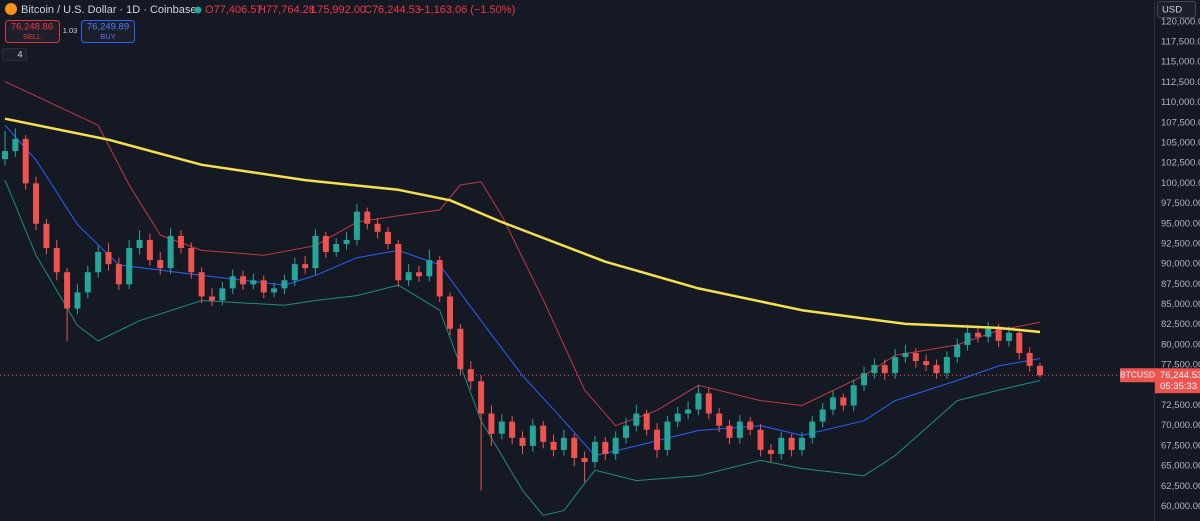 Image resolution: width=1200 pixels, height=521 pixels. Describe the element at coordinates (107, 36) in the screenshot. I see `buy-label: BUY` at that location.